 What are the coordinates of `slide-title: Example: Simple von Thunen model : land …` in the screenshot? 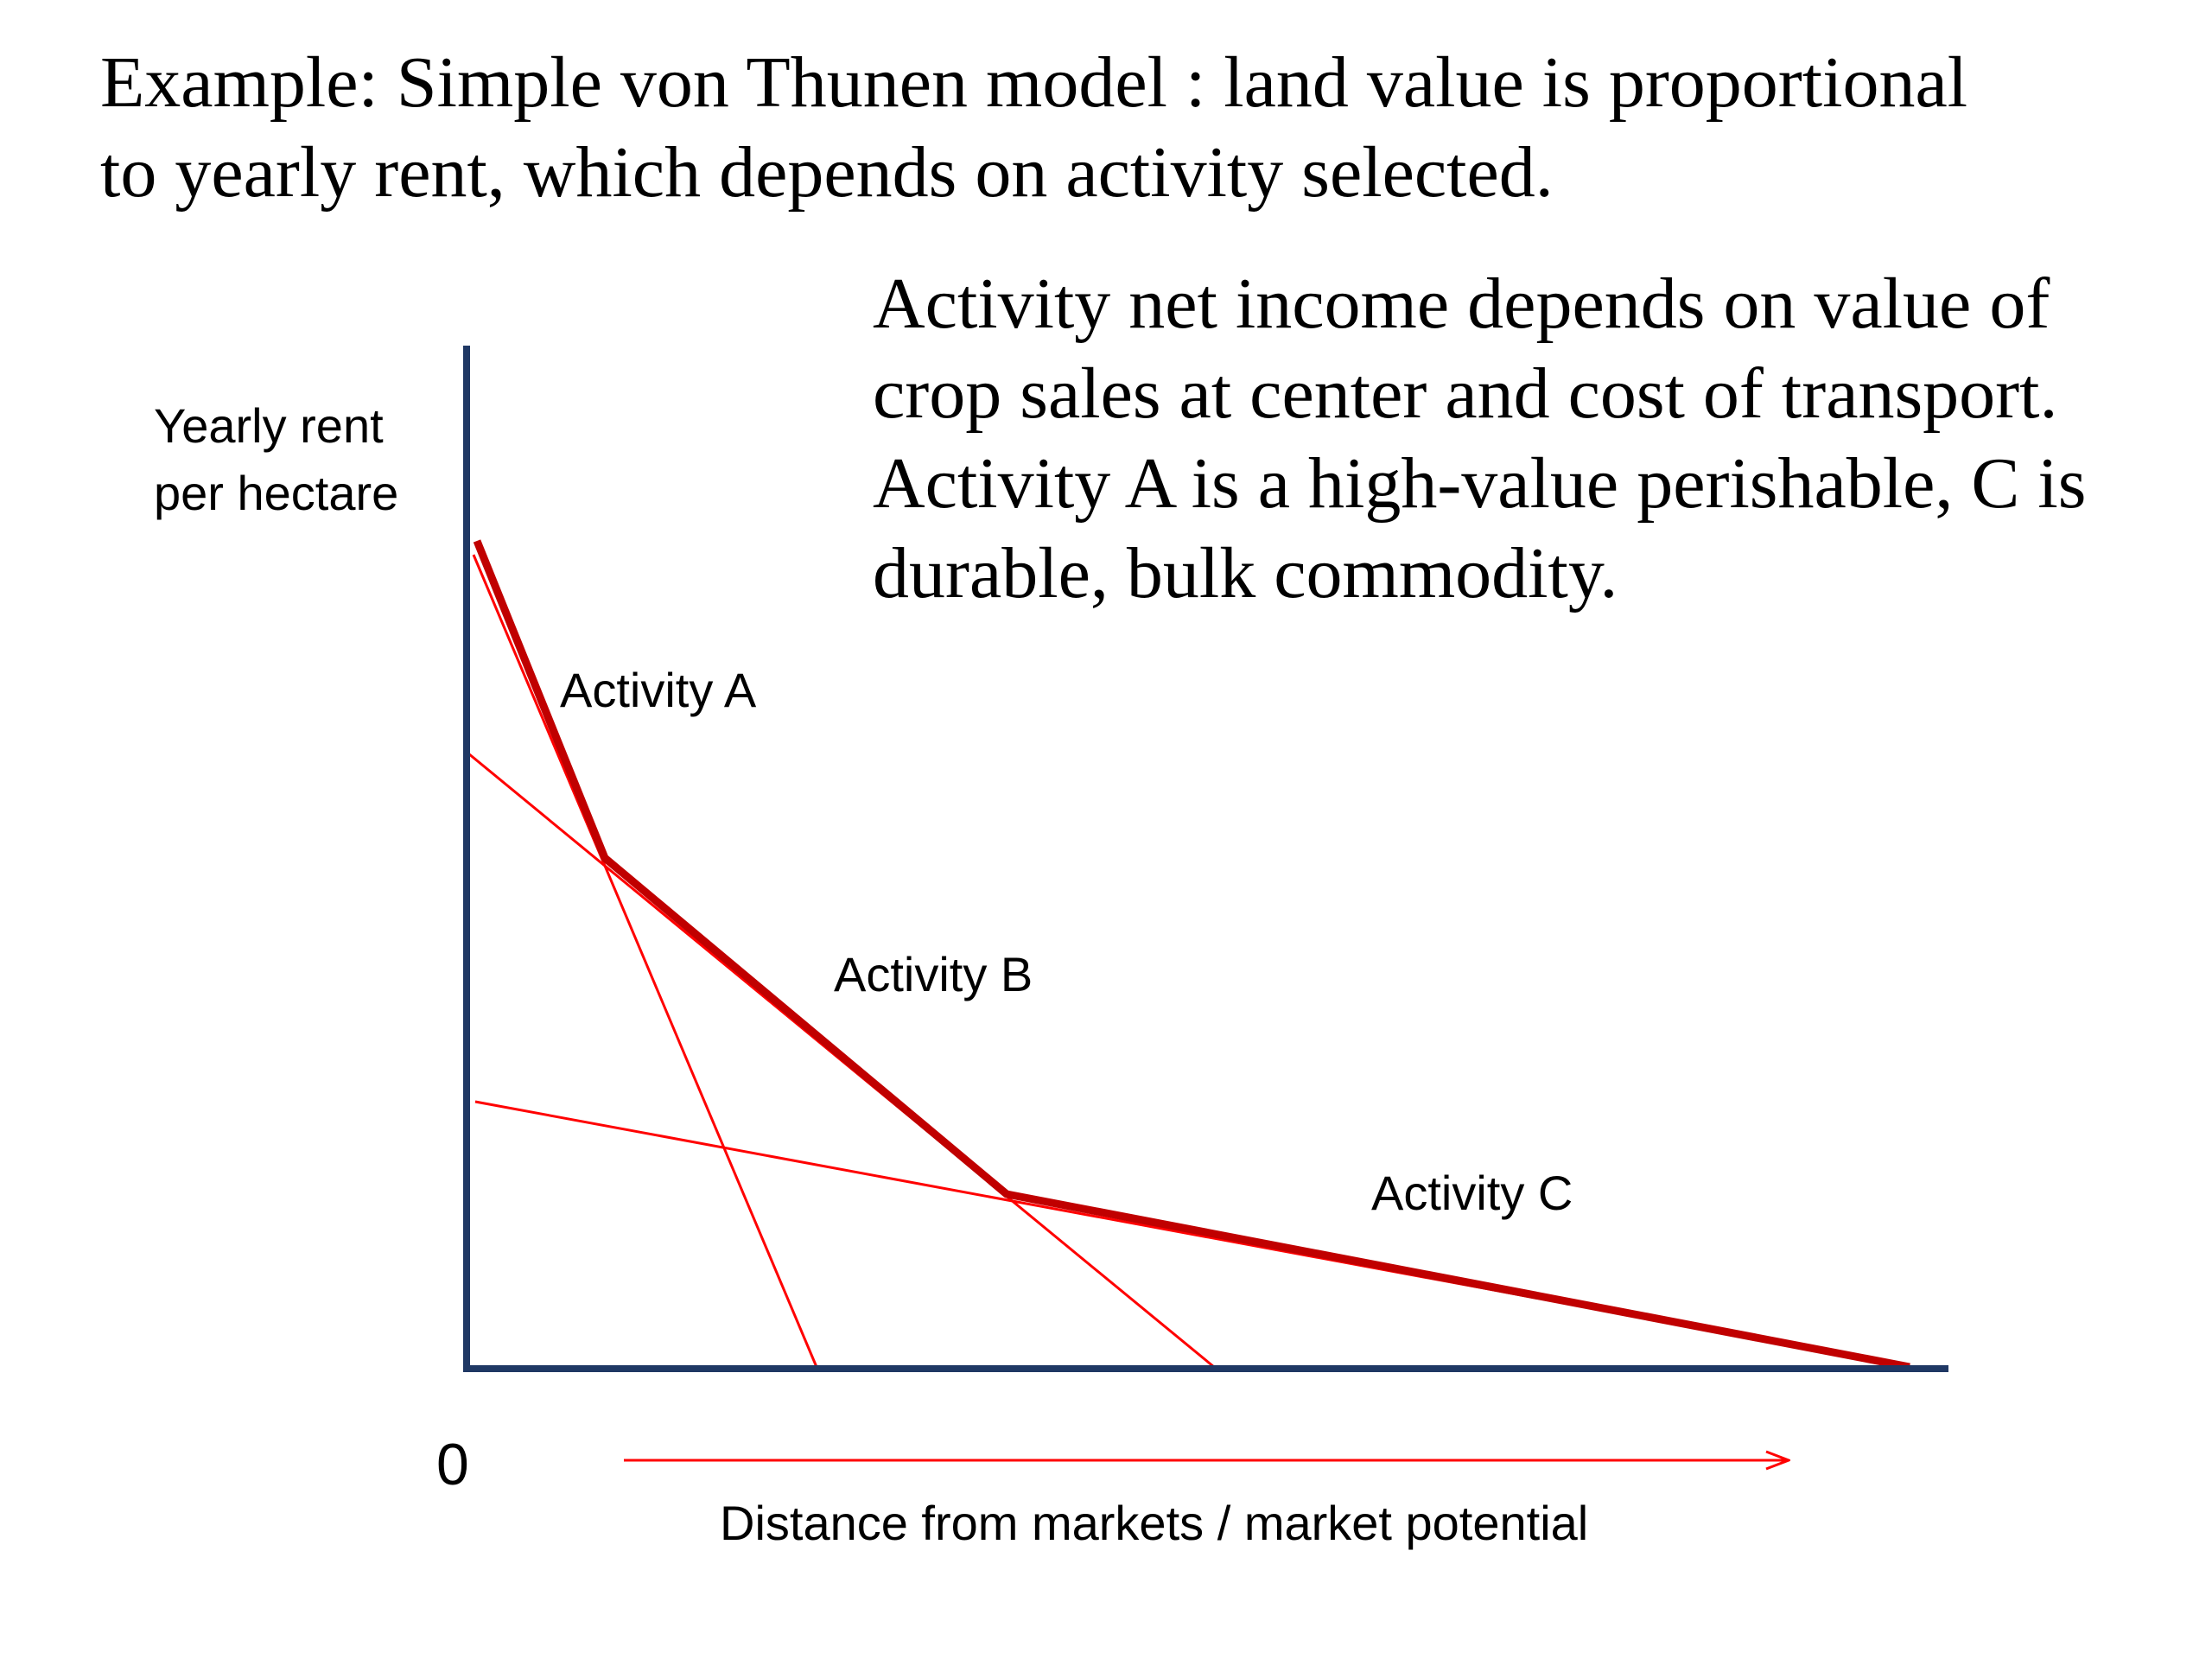 It's located at (1128, 128).